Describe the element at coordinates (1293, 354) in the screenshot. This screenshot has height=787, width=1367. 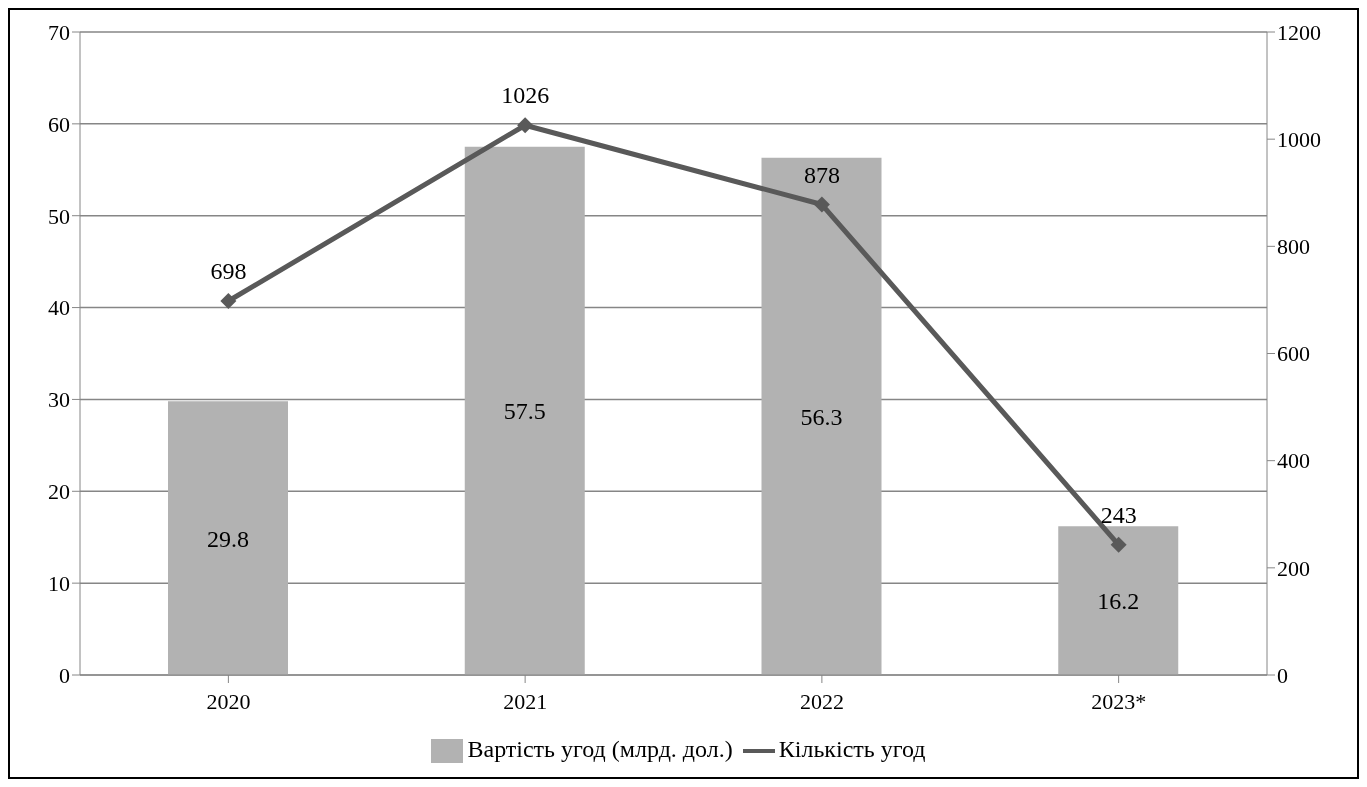
I see `y2-tick-label: 600` at that location.